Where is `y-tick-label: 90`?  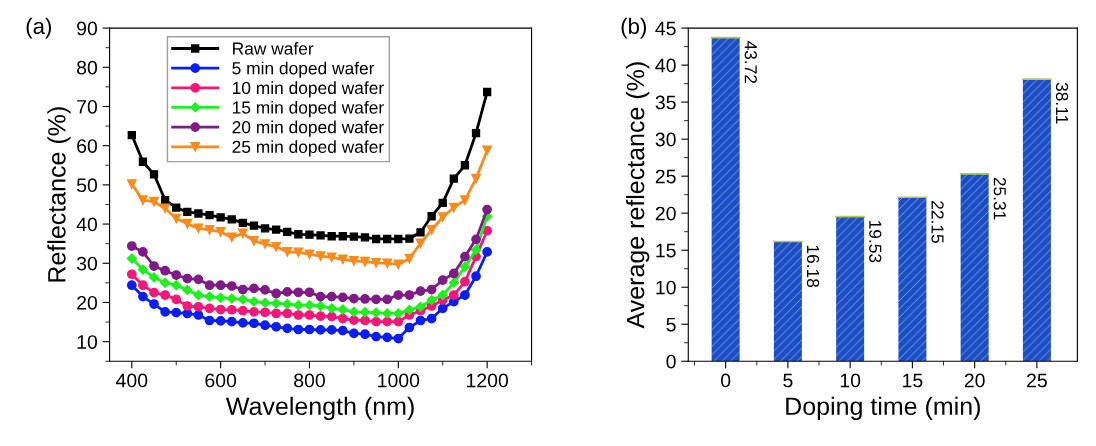
y-tick-label: 90 is located at coordinates (87, 28).